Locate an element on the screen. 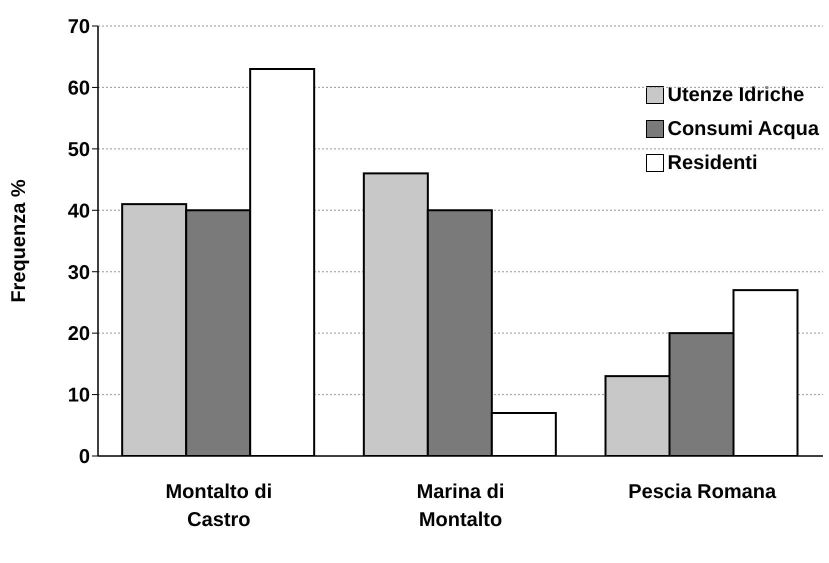 The image size is (829, 563). y-tick-label: 60 is located at coordinates (79, 89).